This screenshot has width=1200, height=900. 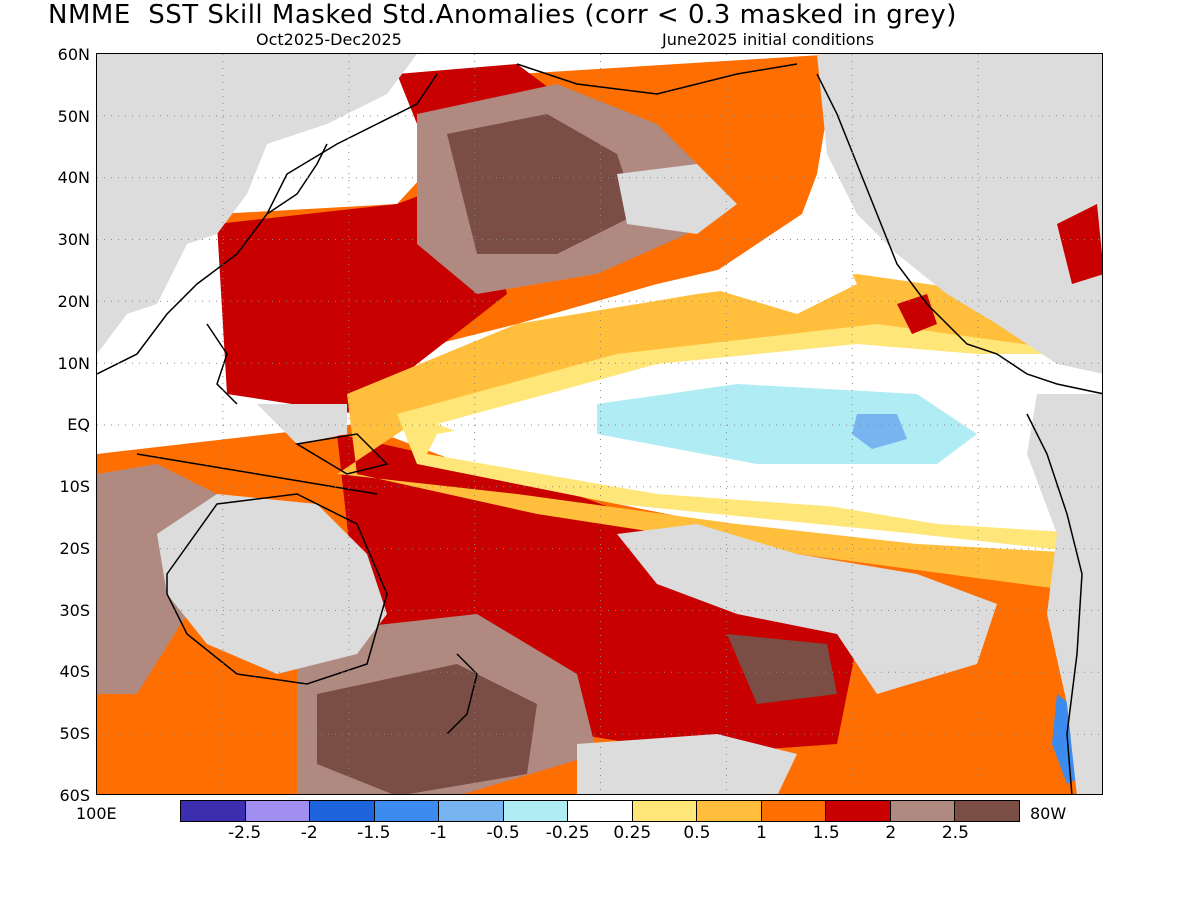 What do you see at coordinates (74, 610) in the screenshot?
I see `lat-label-30s: 30S` at bounding box center [74, 610].